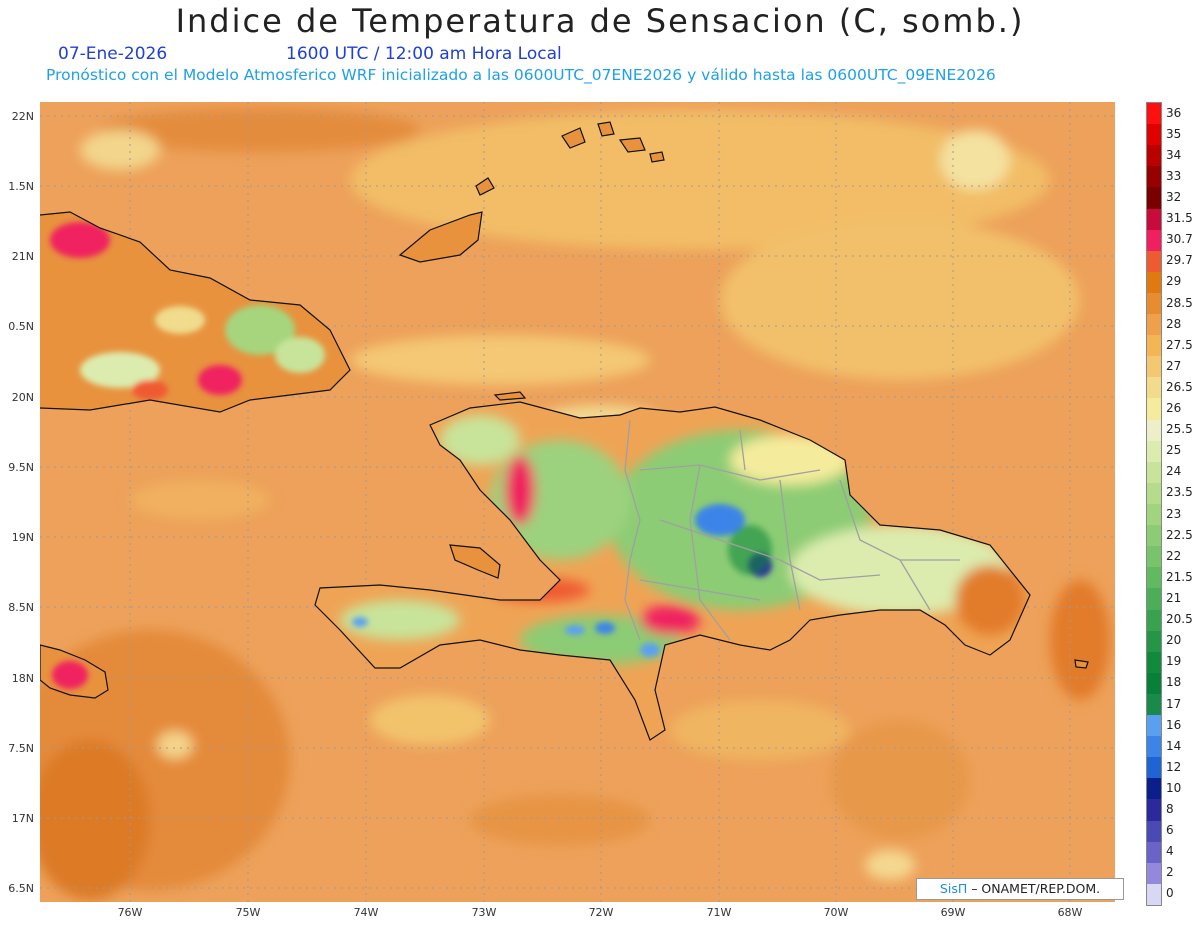 This screenshot has height=927, width=1200. I want to click on color-bar-label: 10, so click(1174, 787).